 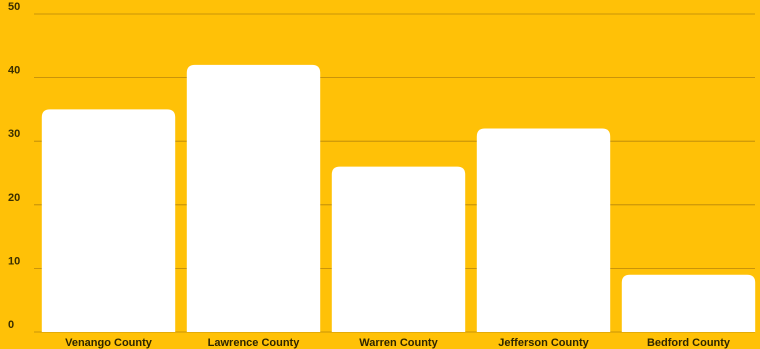 I want to click on y-tick-label: 30, so click(x=14, y=134).